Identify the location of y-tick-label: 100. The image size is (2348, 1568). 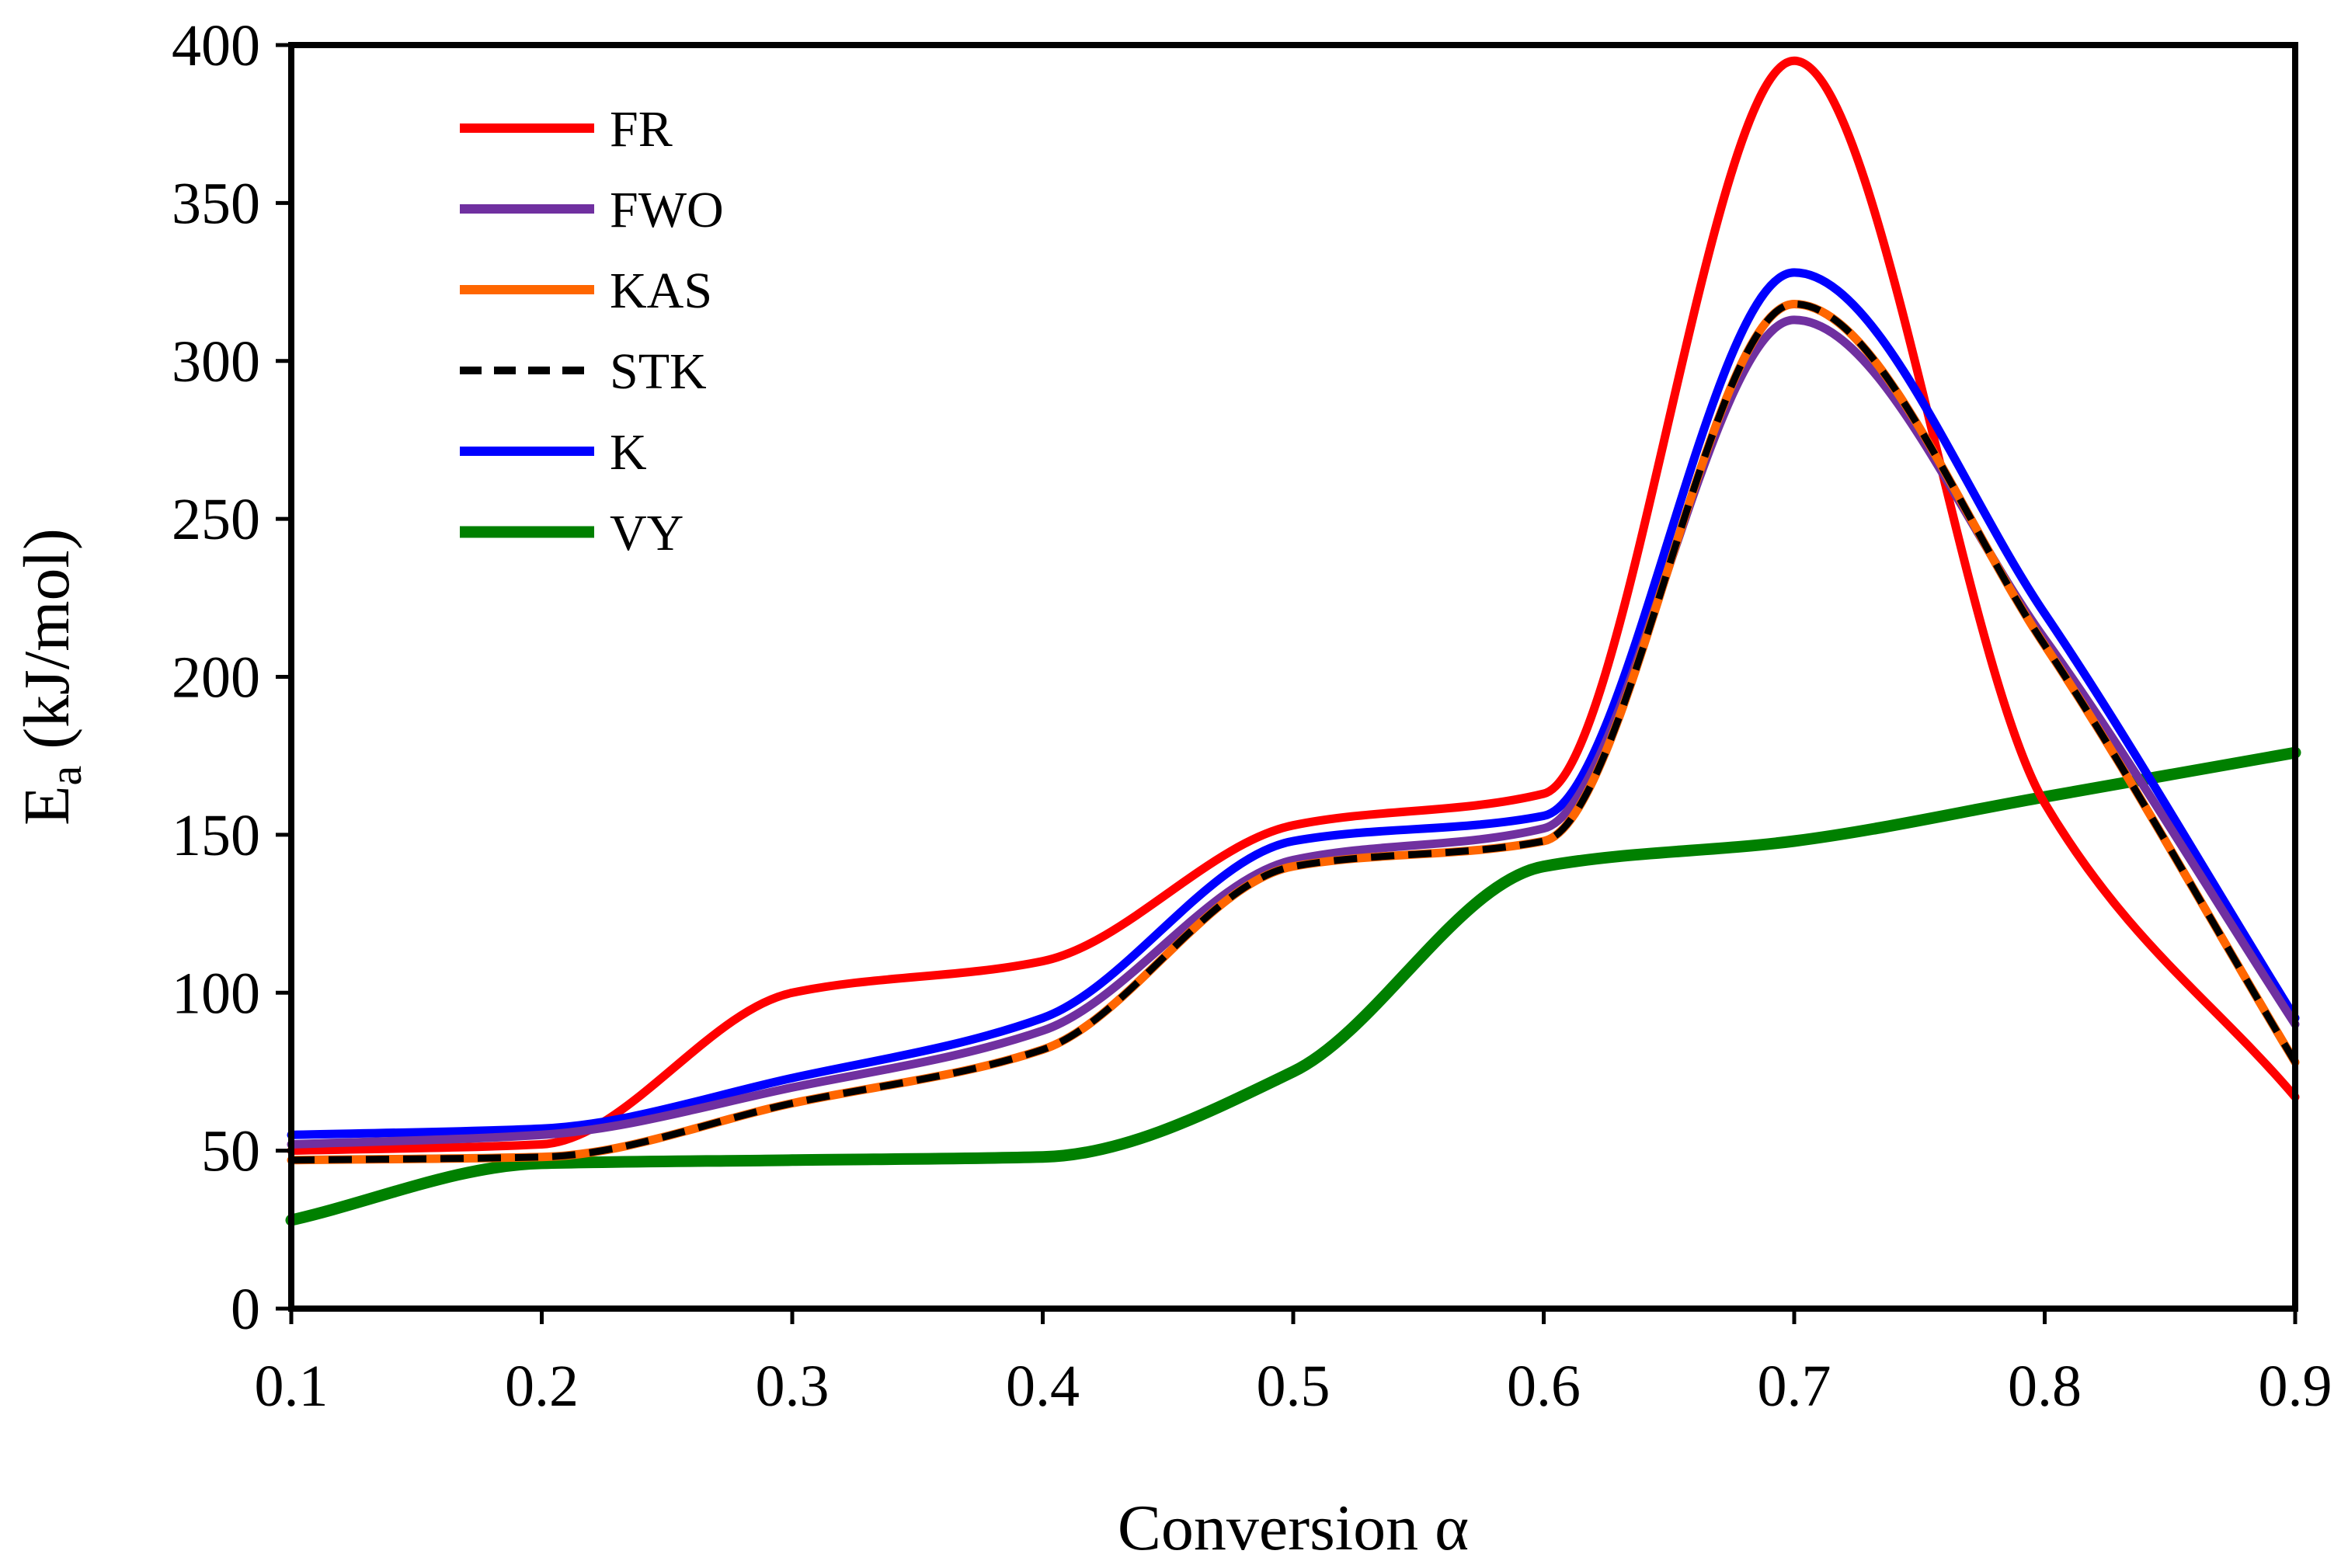
(216, 994).